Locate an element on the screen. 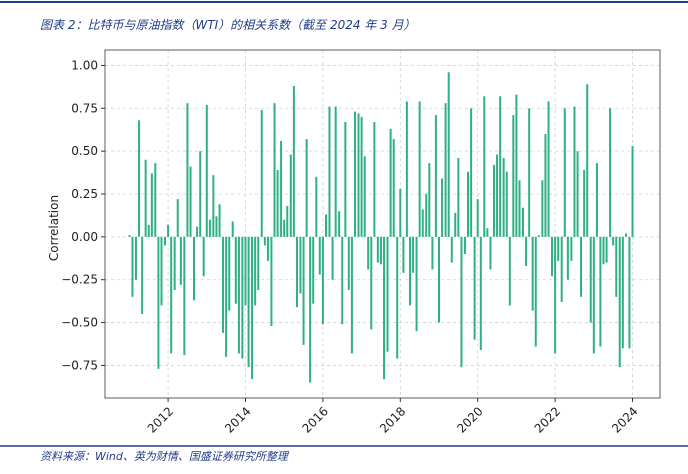  x-tick-label: 2020 is located at coordinates (469, 419).